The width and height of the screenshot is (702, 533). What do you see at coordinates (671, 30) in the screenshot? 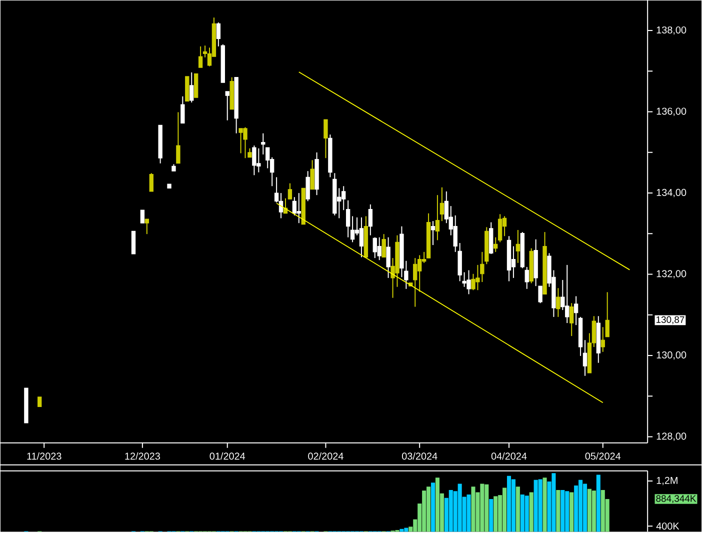
I see `y-tick-label: 138,00` at bounding box center [671, 30].